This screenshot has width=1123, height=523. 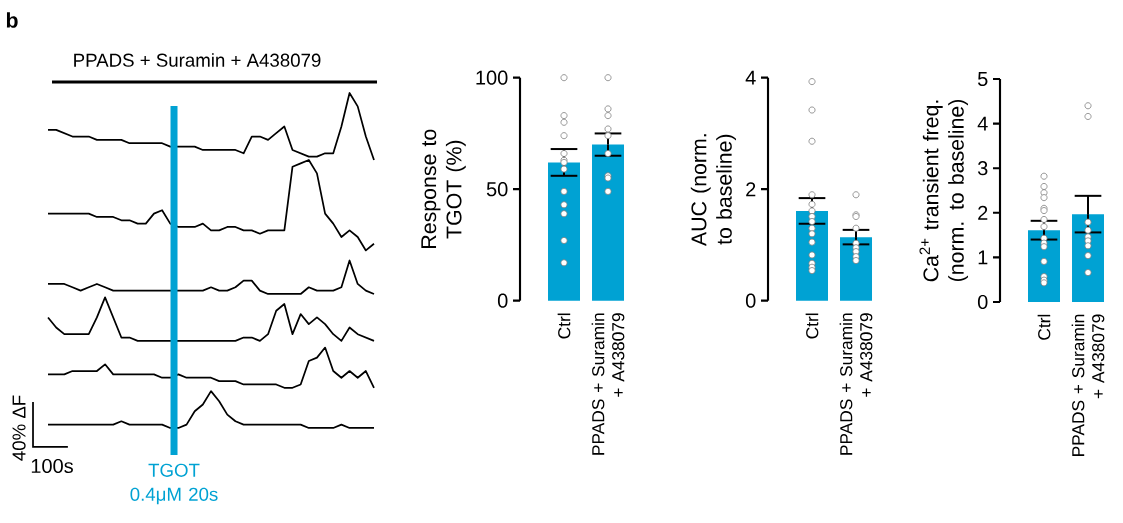 I want to click on y-tick-label: 1, so click(x=983, y=257).